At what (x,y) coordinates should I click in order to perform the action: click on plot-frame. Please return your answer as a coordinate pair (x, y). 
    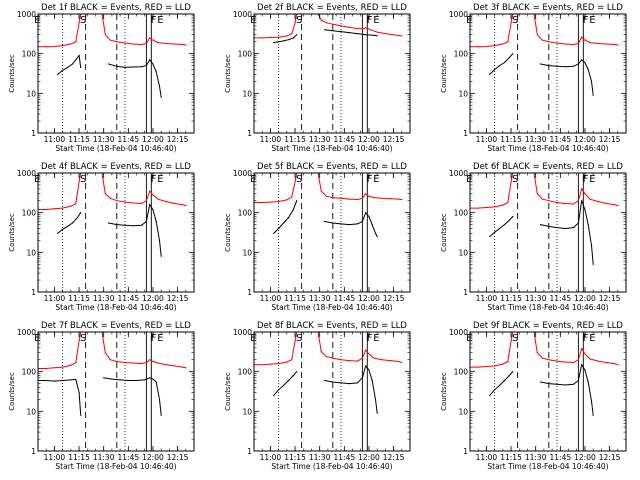
    Looking at the image, I should click on (548, 232).